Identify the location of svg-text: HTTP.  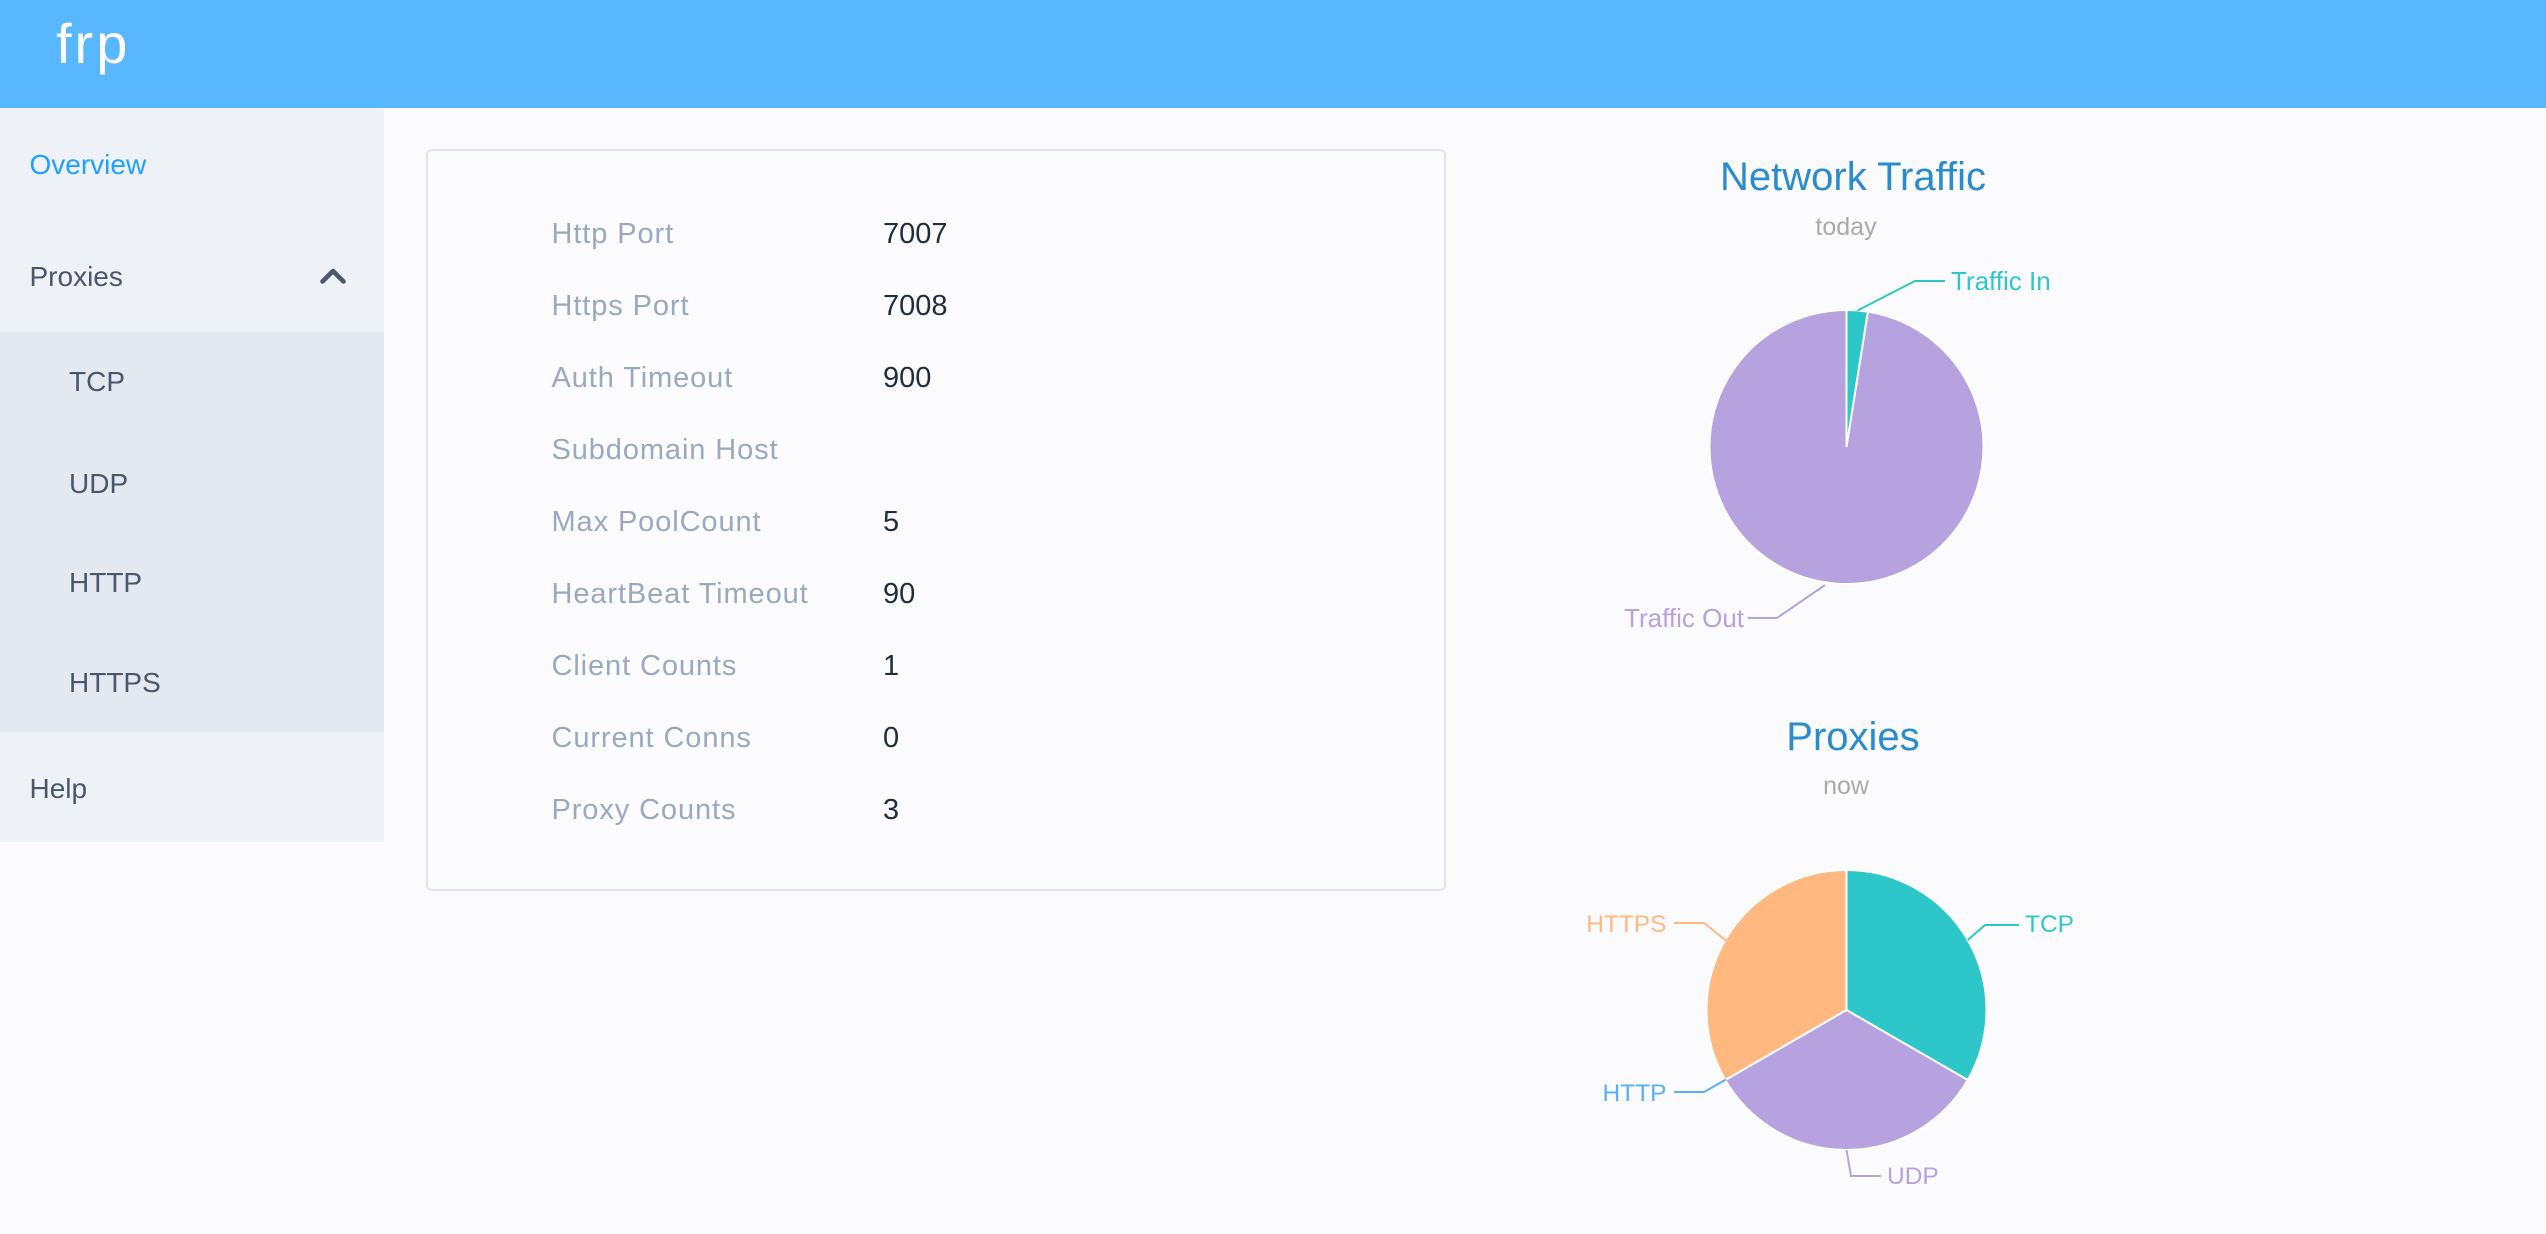
(1635, 1093).